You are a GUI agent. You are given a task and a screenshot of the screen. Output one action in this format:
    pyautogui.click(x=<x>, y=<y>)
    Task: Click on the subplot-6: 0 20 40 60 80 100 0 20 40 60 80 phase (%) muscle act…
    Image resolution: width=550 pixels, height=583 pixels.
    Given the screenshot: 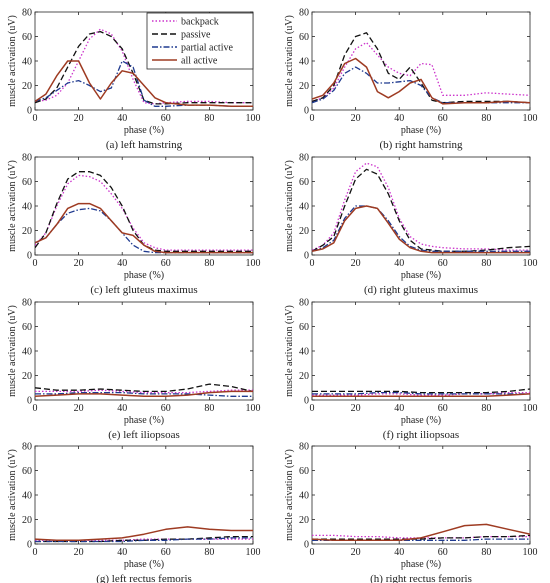 What is the action you would take?
    pyautogui.click(x=411, y=370)
    